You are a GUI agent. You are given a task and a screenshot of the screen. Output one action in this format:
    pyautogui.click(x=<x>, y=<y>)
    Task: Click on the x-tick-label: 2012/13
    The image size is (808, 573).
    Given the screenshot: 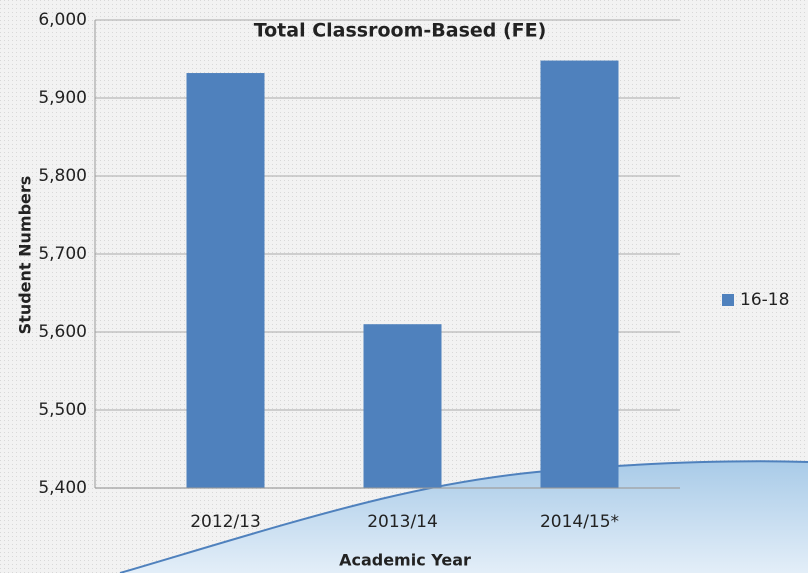 What is the action you would take?
    pyautogui.click(x=225, y=522)
    